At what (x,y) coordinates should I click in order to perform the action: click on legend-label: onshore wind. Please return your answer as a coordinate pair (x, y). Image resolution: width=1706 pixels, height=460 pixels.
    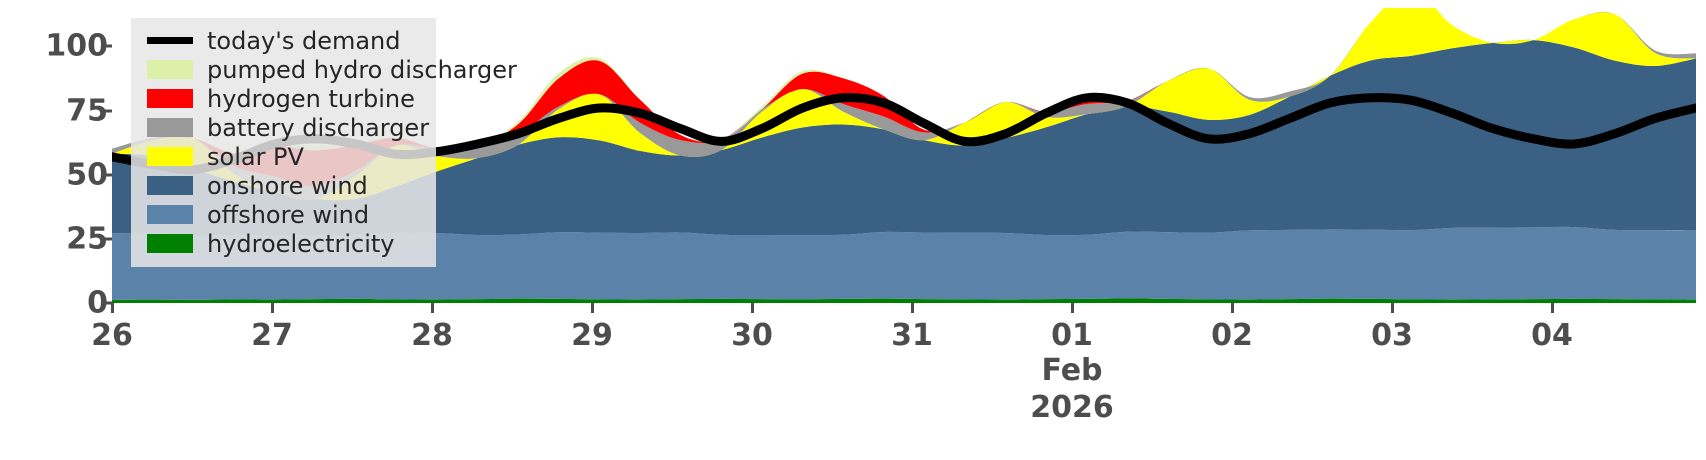
    Looking at the image, I should click on (287, 185).